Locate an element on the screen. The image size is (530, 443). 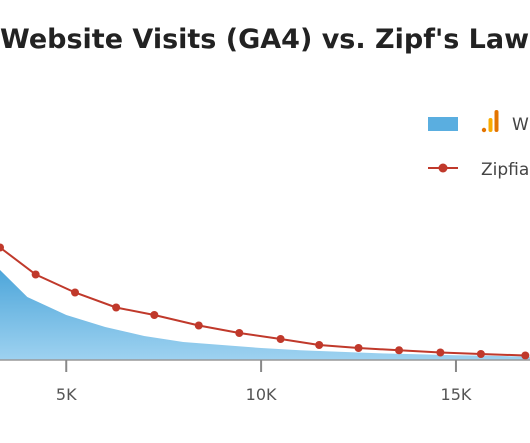
x-tick-label: 5K is located at coordinates (66, 394).